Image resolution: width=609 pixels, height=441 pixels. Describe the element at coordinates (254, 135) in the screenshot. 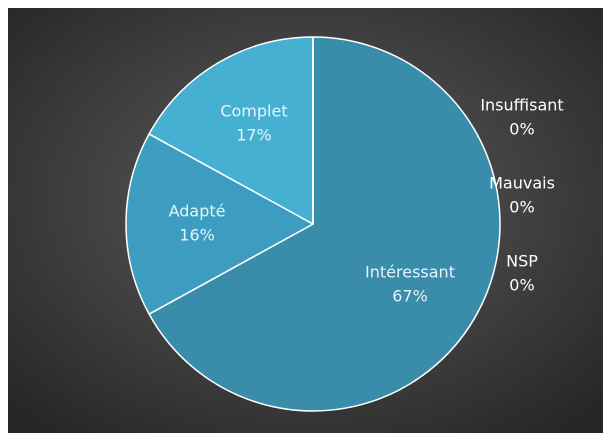

I see `slice-value-label: 17%` at that location.